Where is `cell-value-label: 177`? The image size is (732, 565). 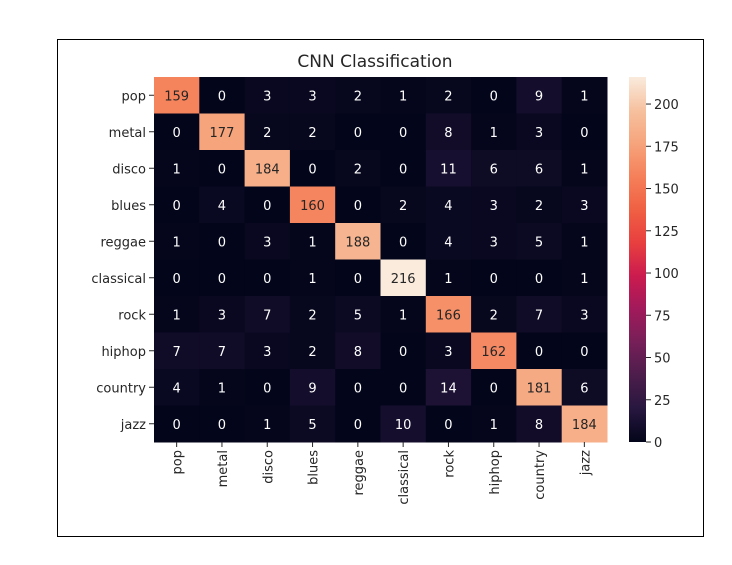 cell-value-label: 177 is located at coordinates (222, 133).